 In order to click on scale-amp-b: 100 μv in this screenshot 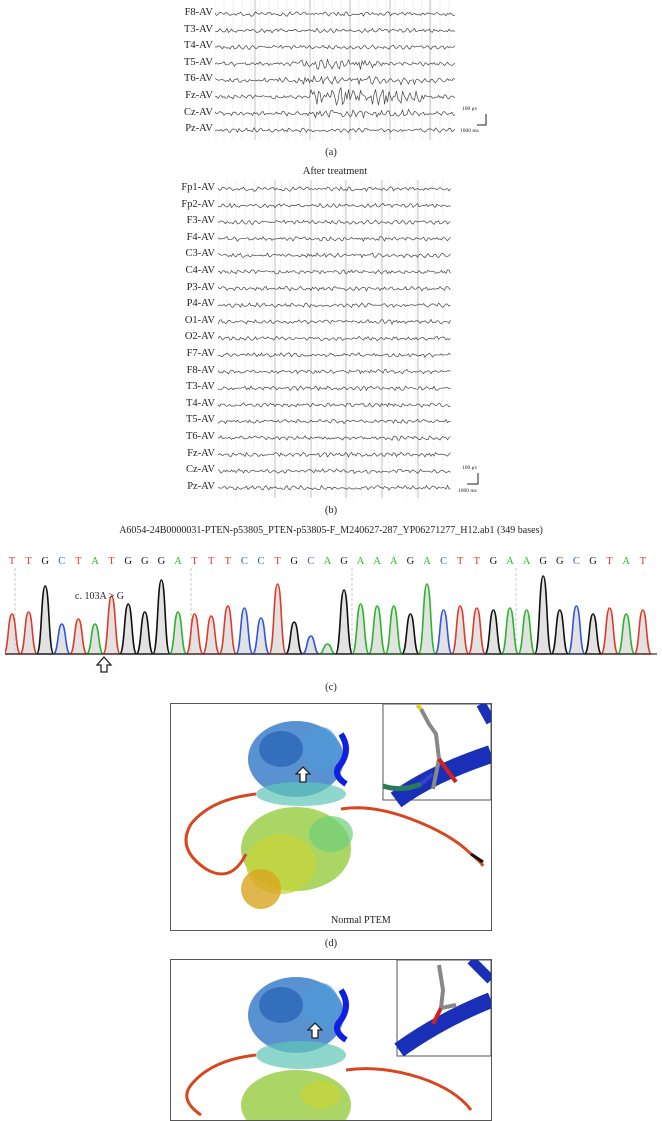, I will do `click(470, 468)`.